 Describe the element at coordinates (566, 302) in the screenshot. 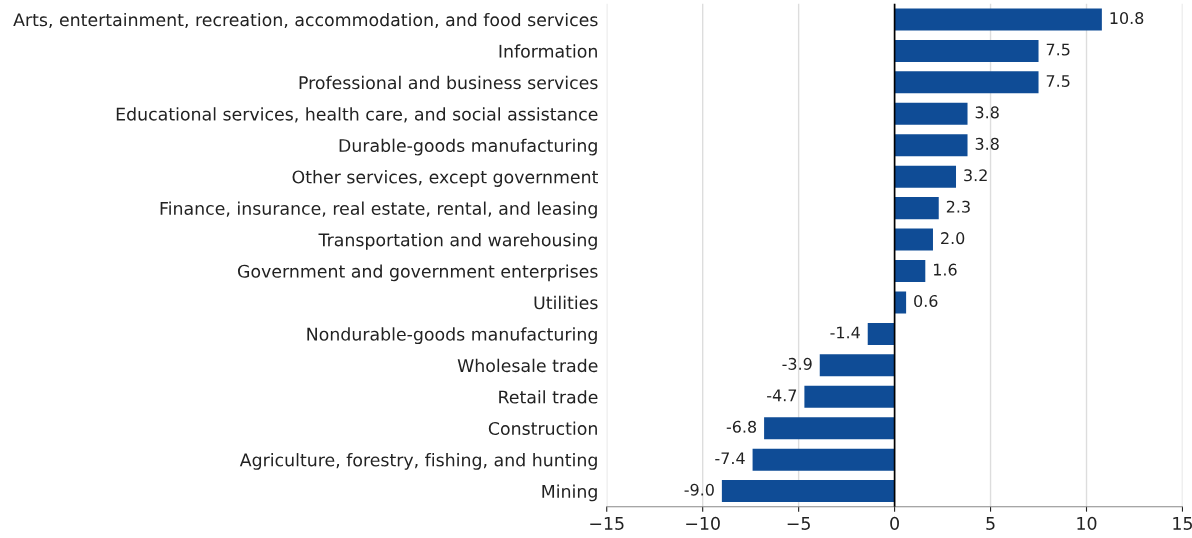

I see `y-tick-label: Utilities` at that location.